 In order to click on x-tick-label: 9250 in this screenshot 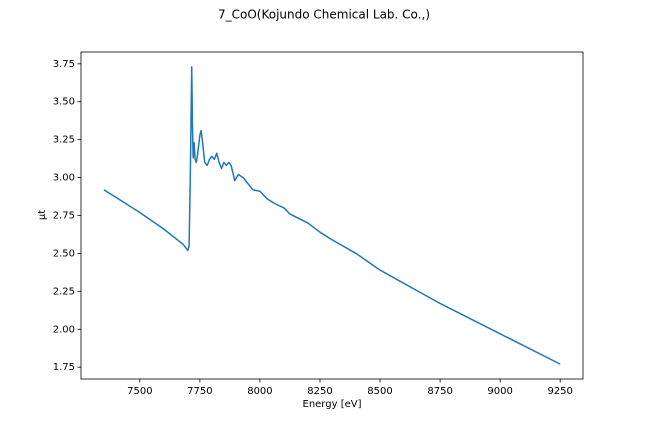, I will do `click(559, 391)`.